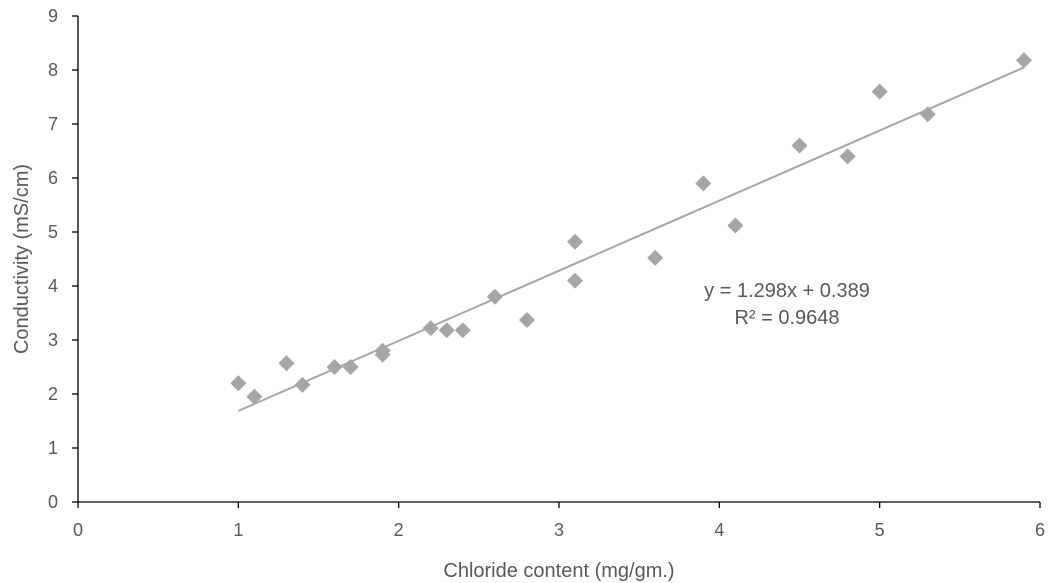  What do you see at coordinates (53, 448) in the screenshot?
I see `y-tick-label: 1` at bounding box center [53, 448].